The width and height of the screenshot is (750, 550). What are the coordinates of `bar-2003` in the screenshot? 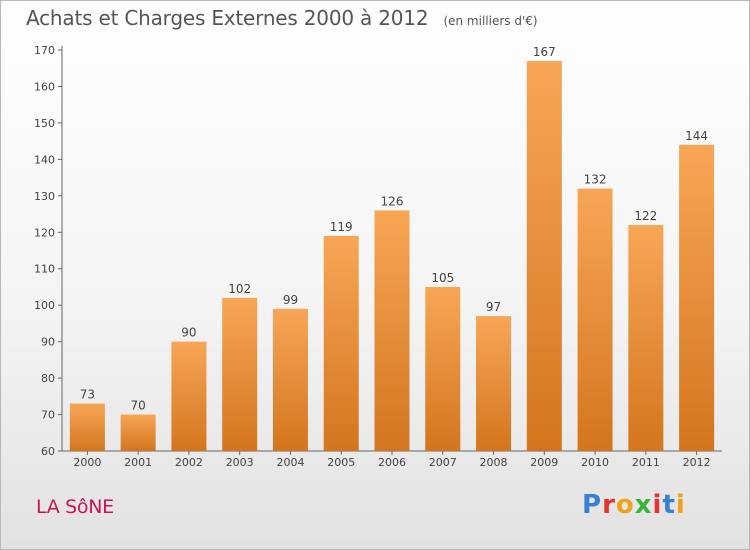 It's located at (240, 374).